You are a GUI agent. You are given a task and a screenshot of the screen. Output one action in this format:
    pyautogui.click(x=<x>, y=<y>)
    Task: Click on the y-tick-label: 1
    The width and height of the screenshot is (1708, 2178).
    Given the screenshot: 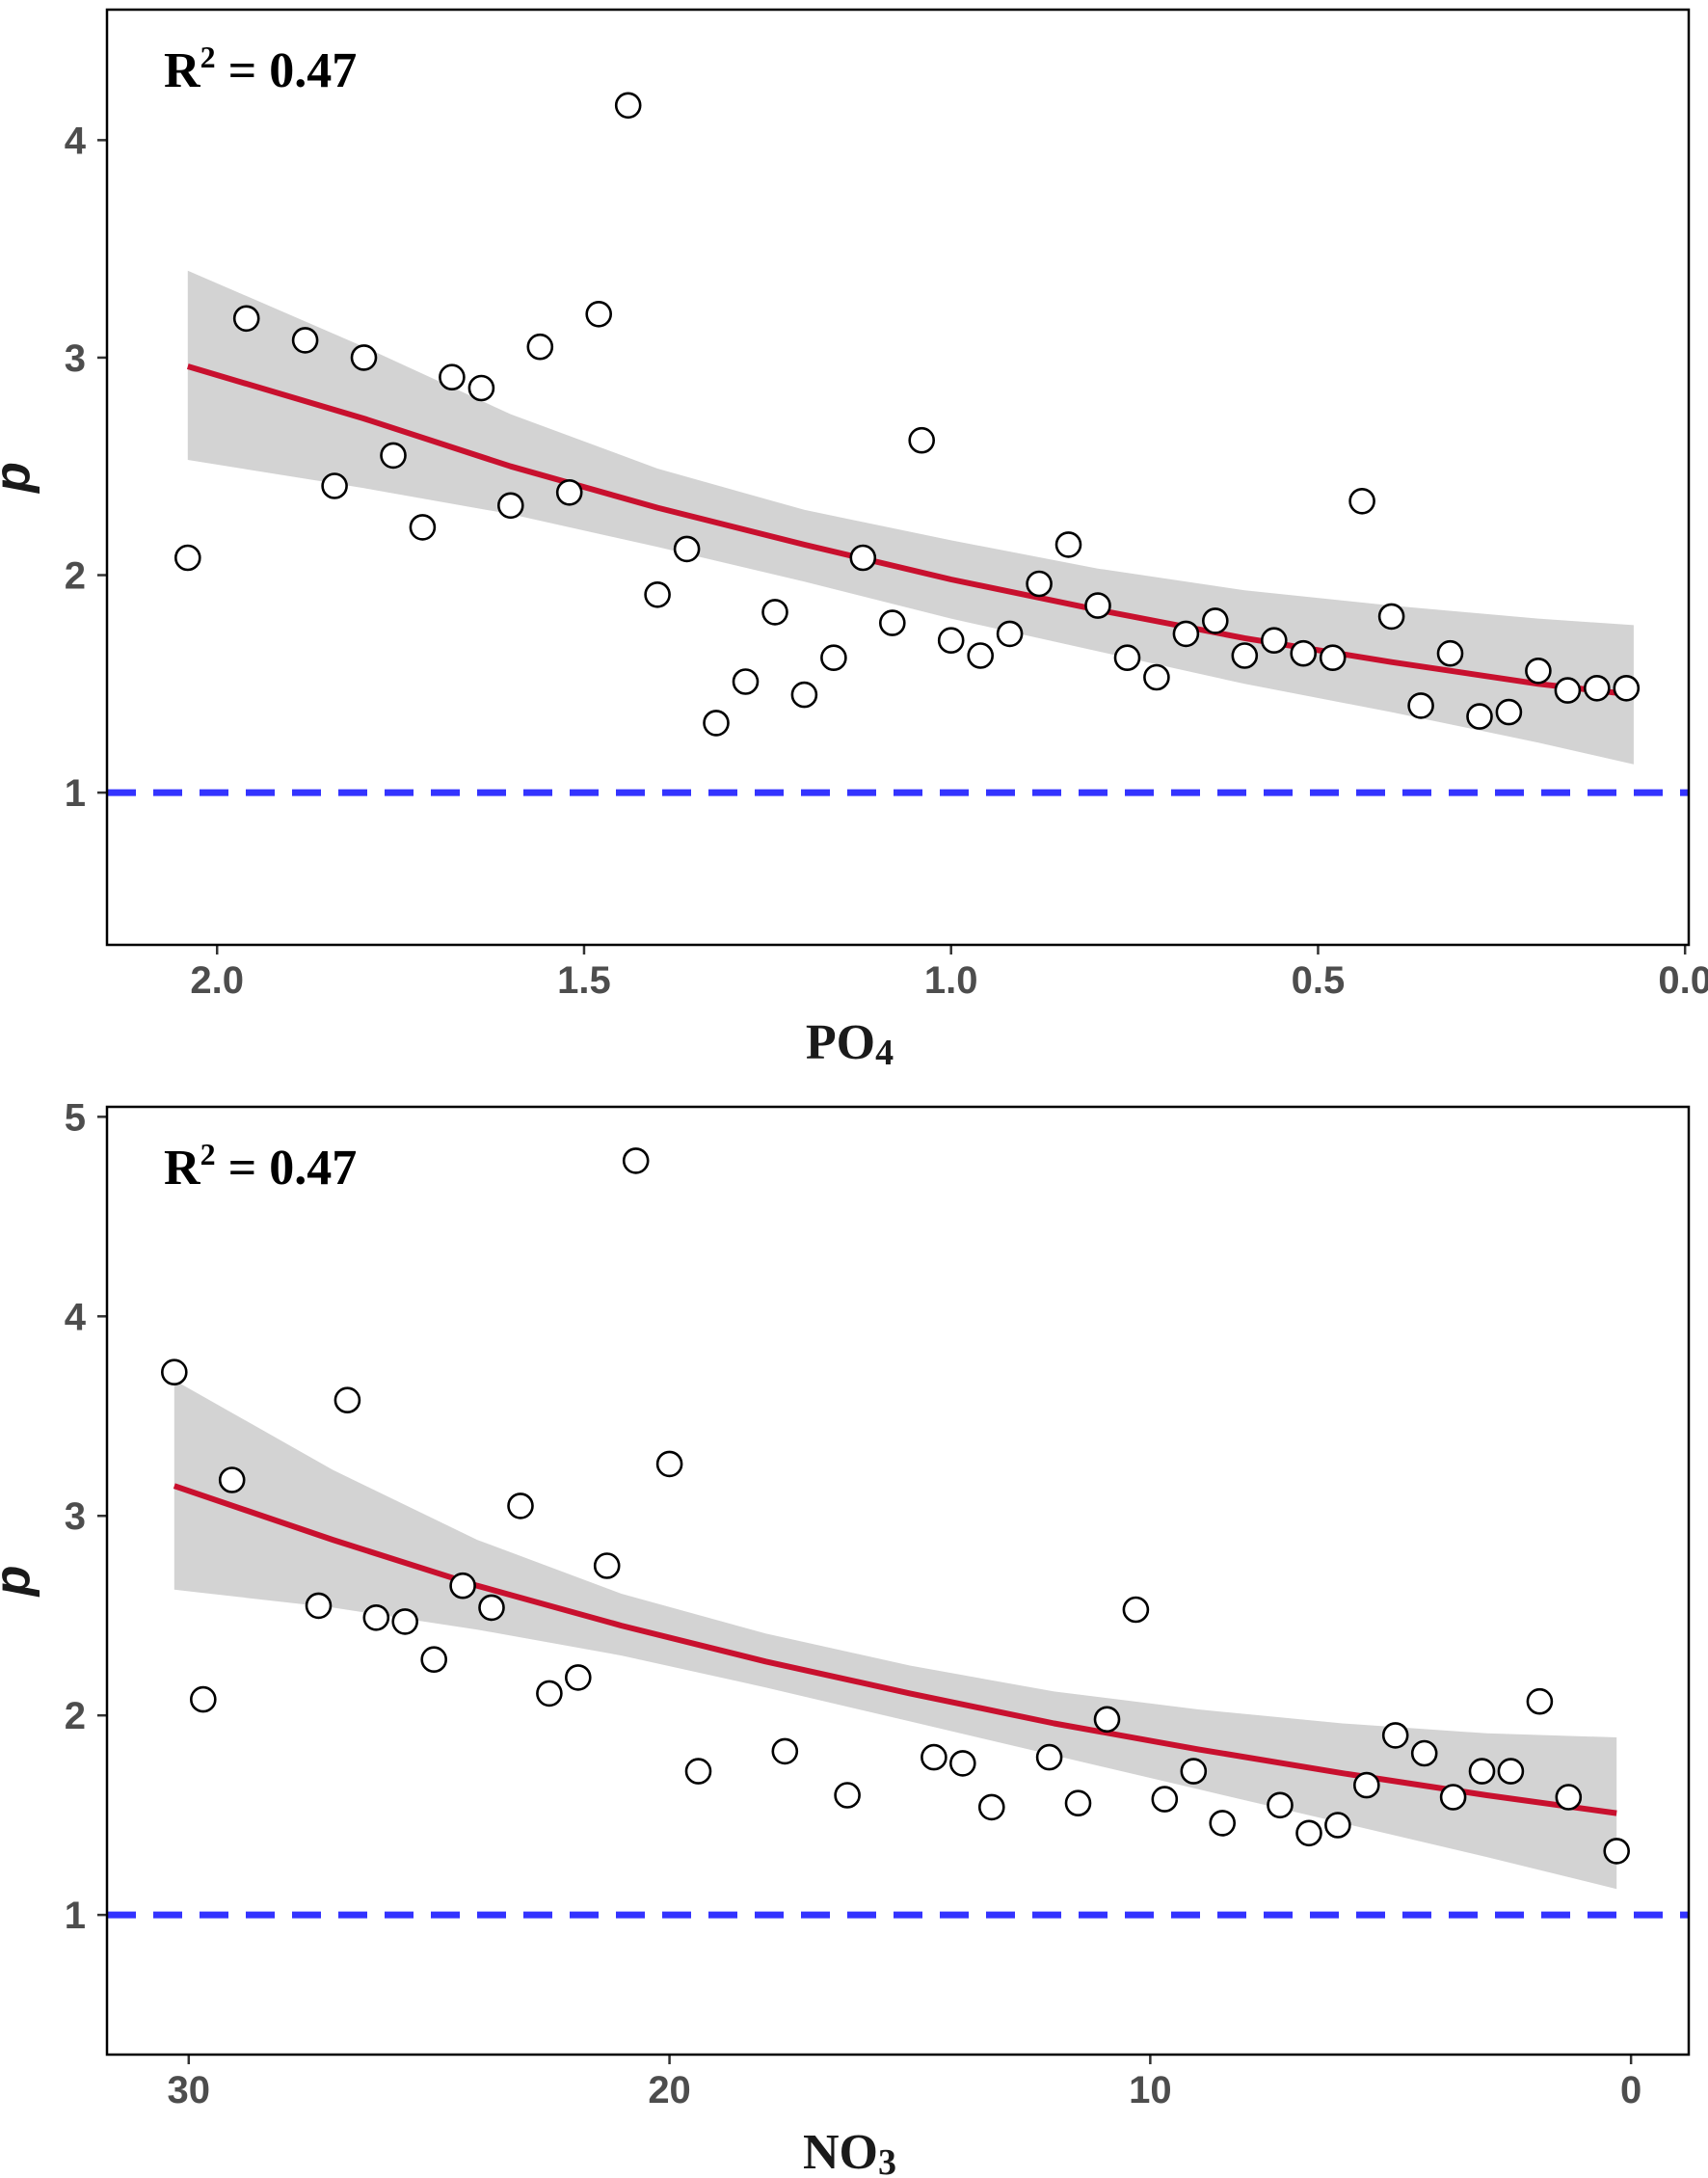 What is the action you would take?
    pyautogui.click(x=75, y=793)
    